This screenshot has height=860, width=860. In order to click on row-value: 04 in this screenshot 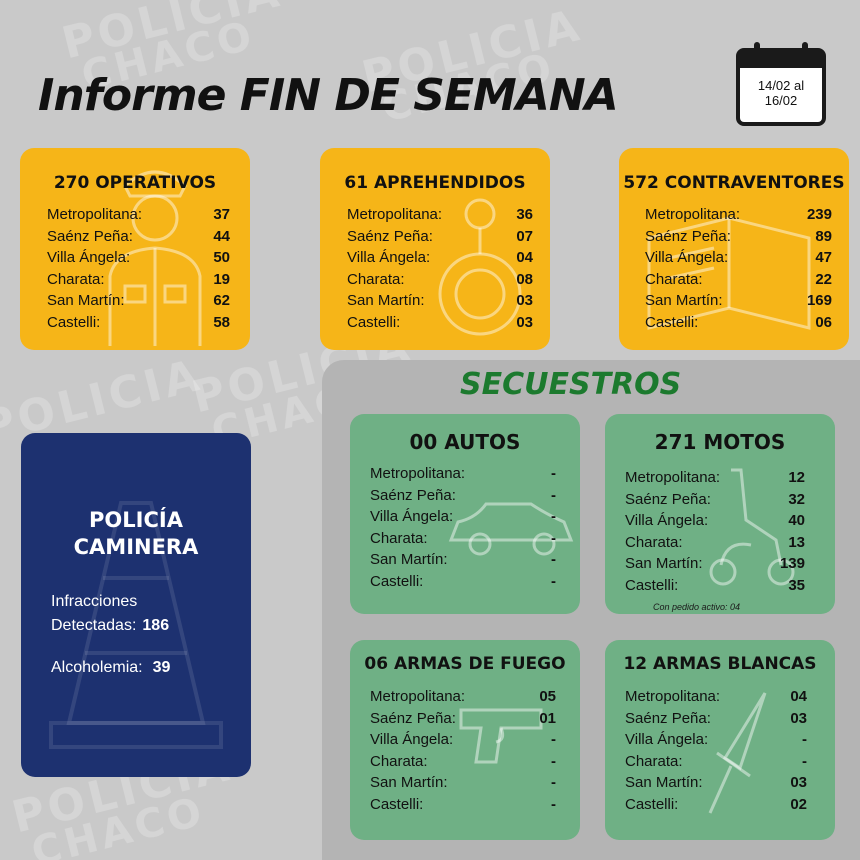, I will do `click(524, 257)`.